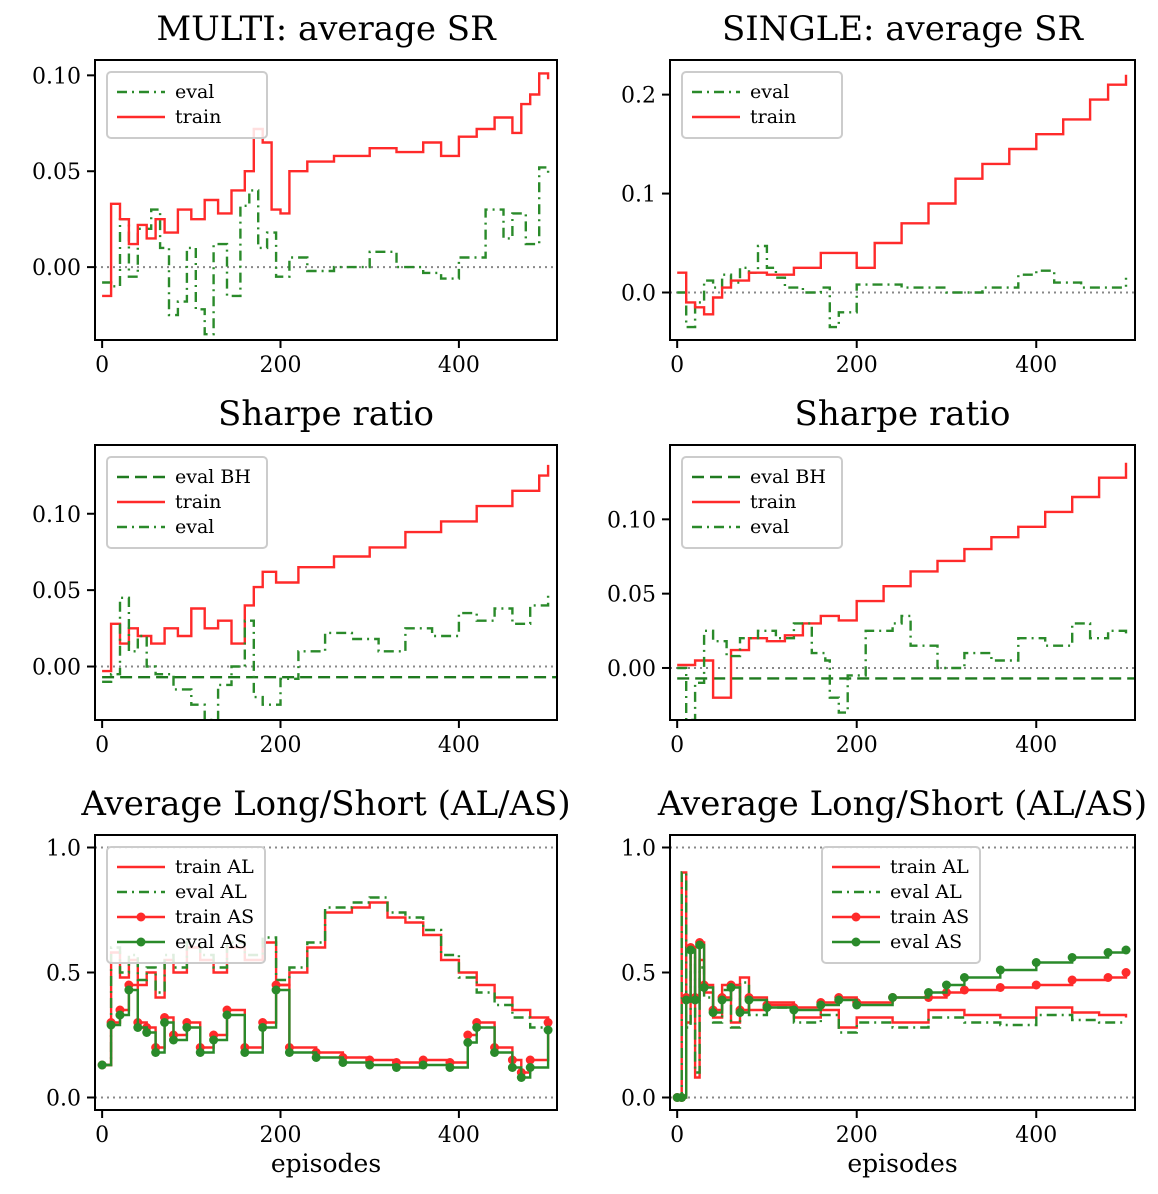 The image size is (1158, 1194). I want to click on legend-label: eval AS, so click(926, 942).